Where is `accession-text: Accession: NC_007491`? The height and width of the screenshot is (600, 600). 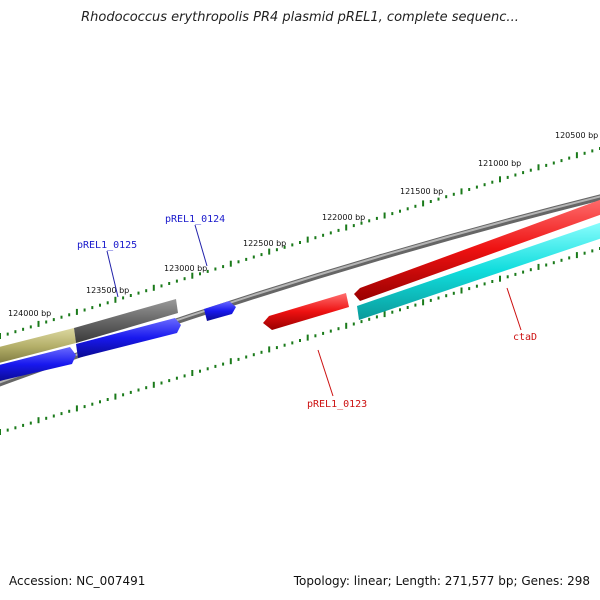
accession-text: Accession: NC_007491 is located at coordinates (77, 581).